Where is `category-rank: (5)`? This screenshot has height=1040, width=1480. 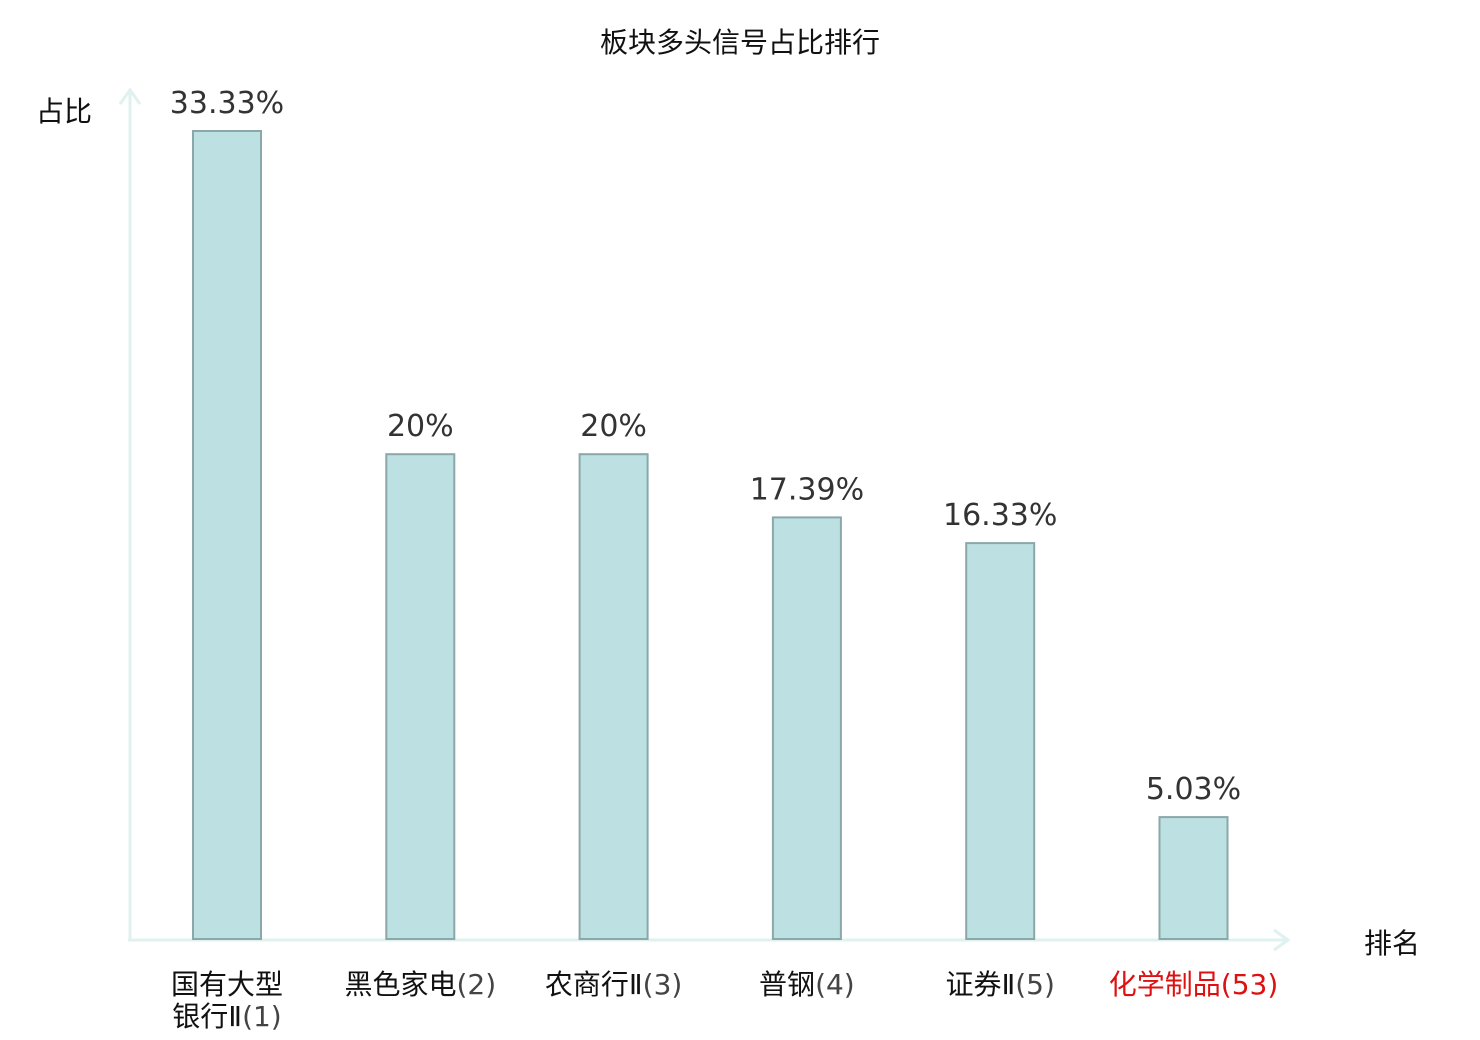 category-rank: (5) is located at coordinates (1035, 984).